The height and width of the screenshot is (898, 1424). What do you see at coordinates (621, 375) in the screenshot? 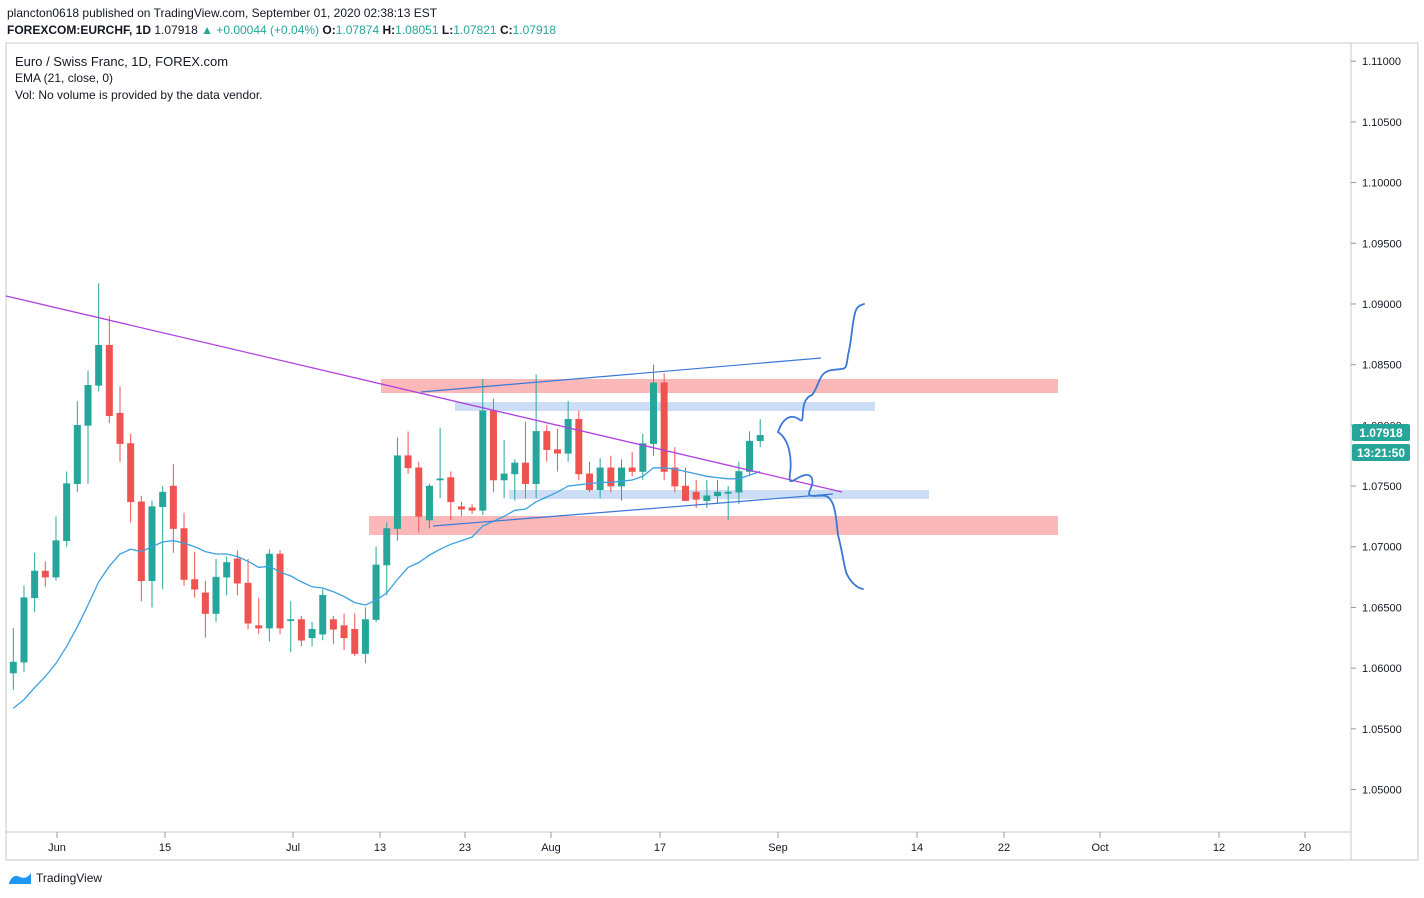
I see `upper-channel-line` at bounding box center [621, 375].